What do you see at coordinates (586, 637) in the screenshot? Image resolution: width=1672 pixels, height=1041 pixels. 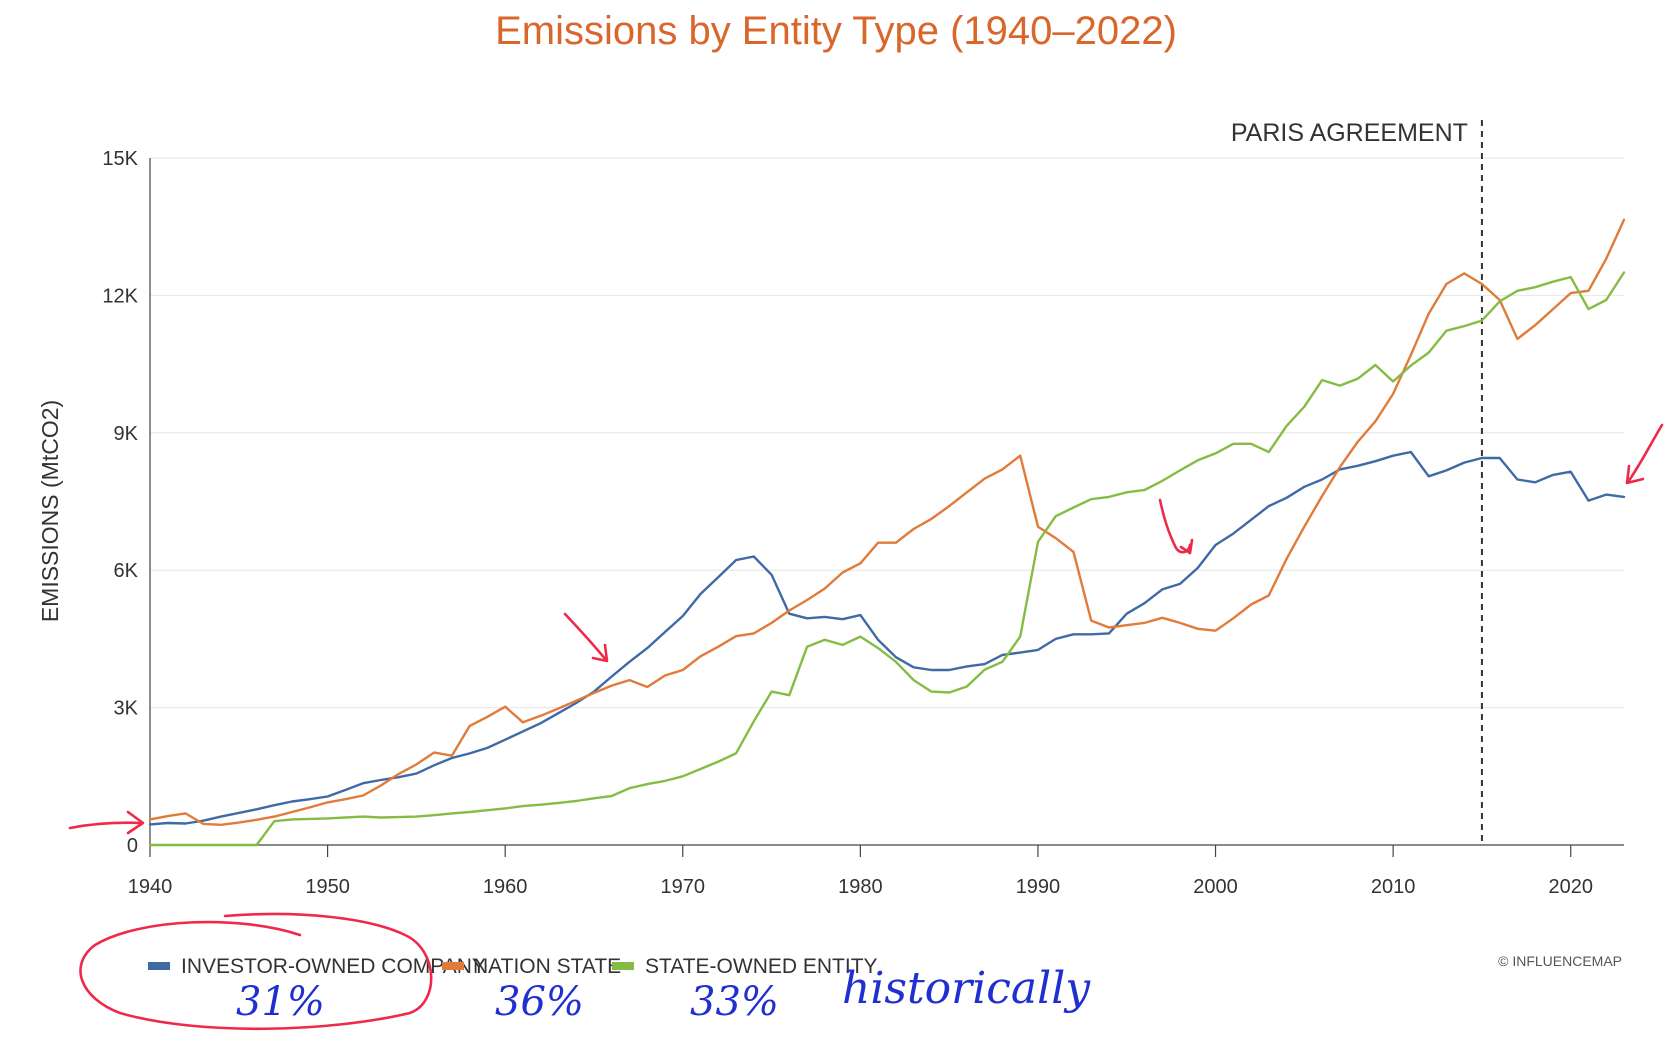 I see `red-arrow-annotation-1965` at bounding box center [586, 637].